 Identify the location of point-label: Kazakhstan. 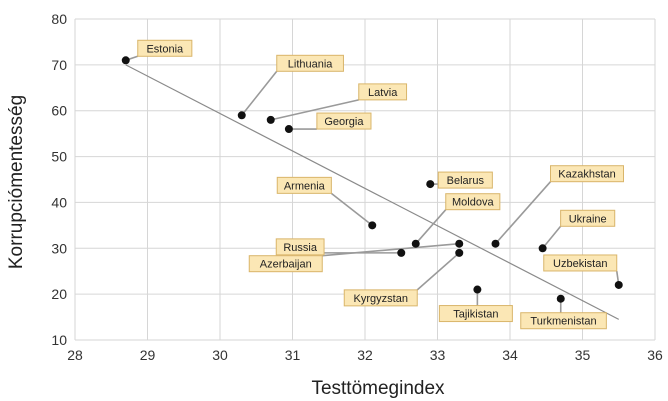
(586, 175).